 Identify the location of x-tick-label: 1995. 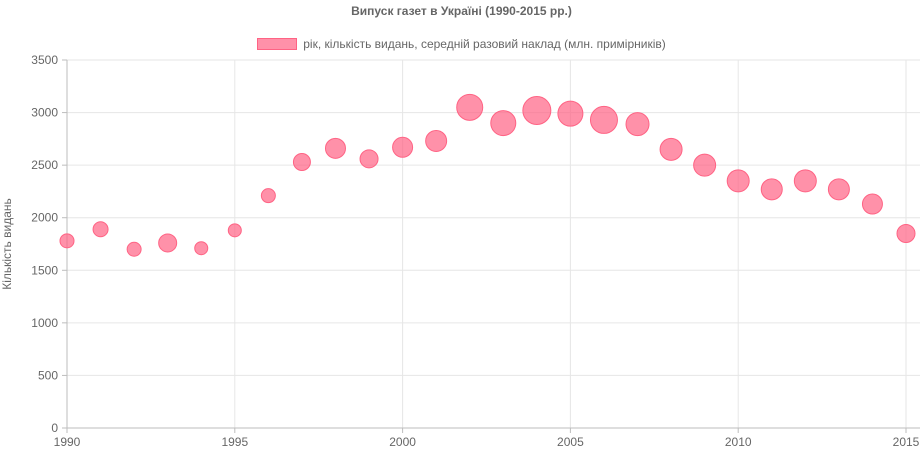
(234, 442).